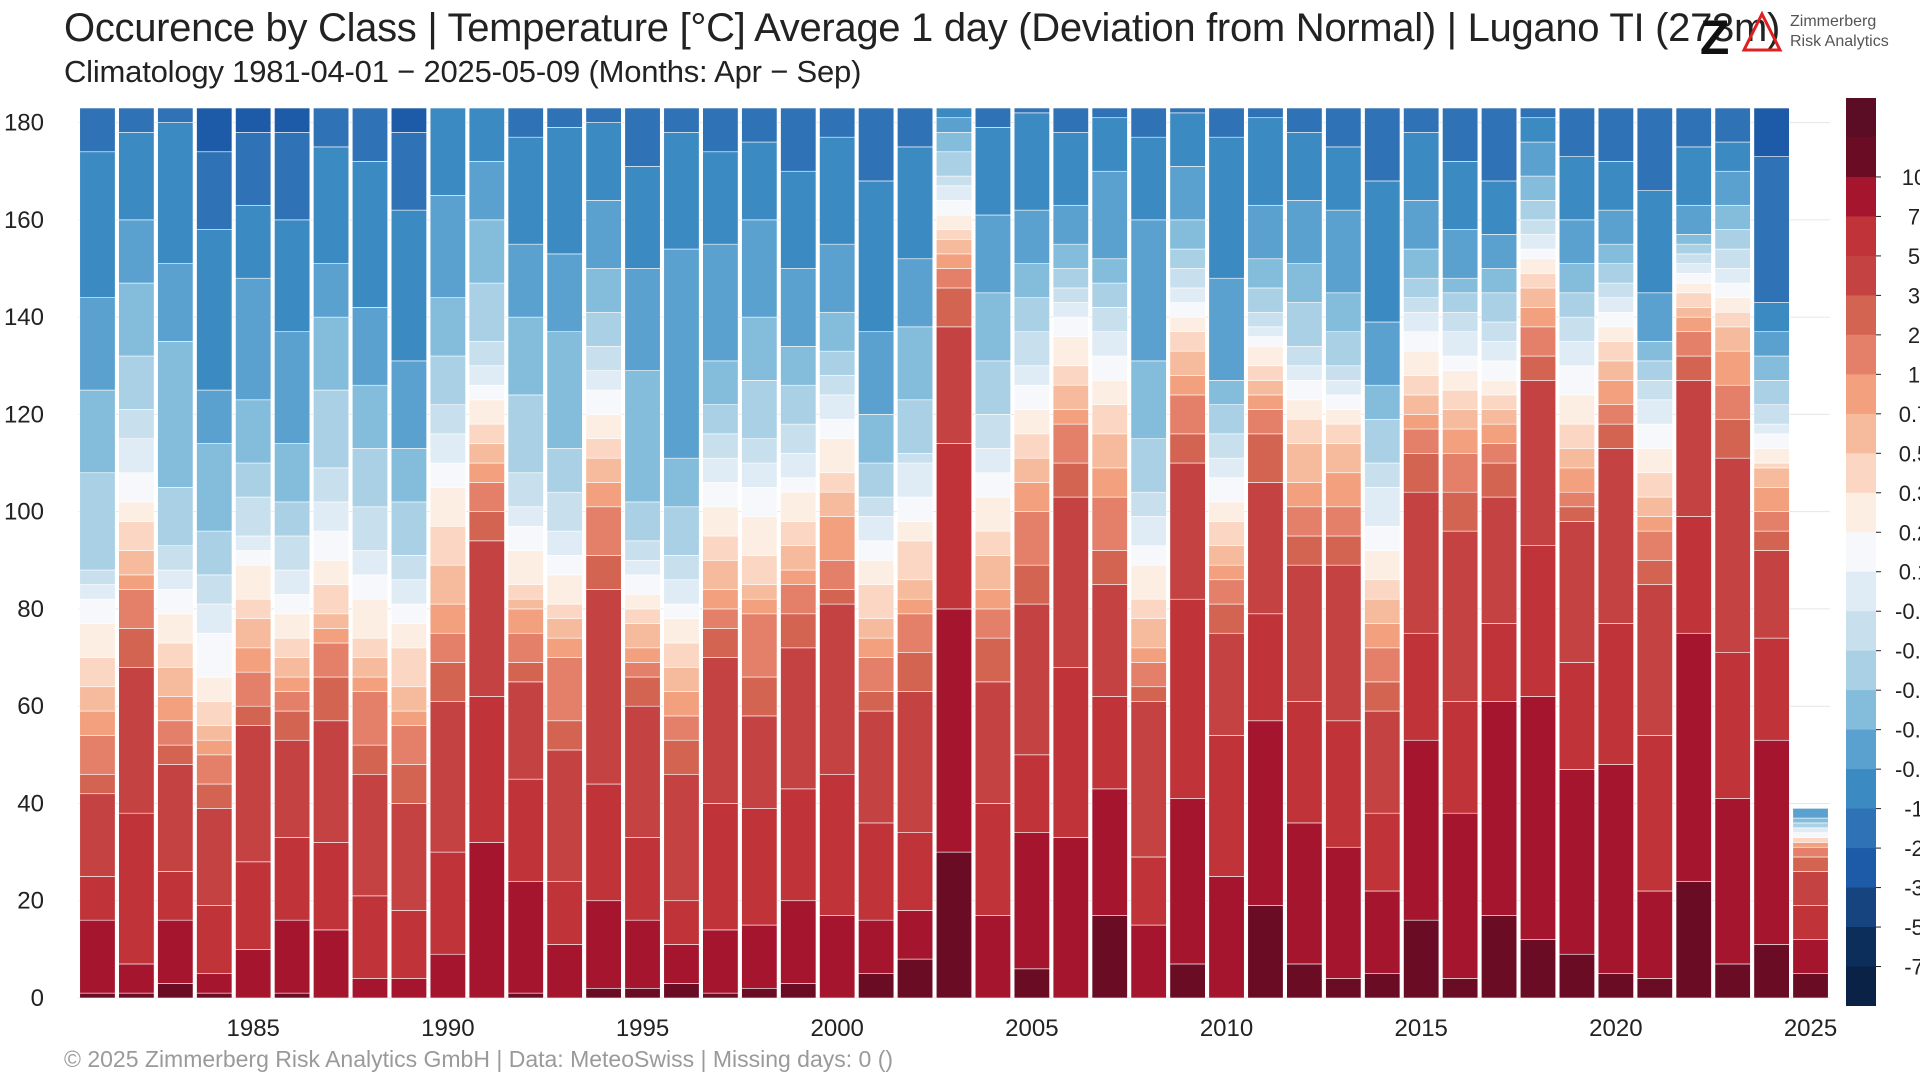 This screenshot has width=1920, height=1080. I want to click on bar-segment-2018-class--1, so click(1538, 130).